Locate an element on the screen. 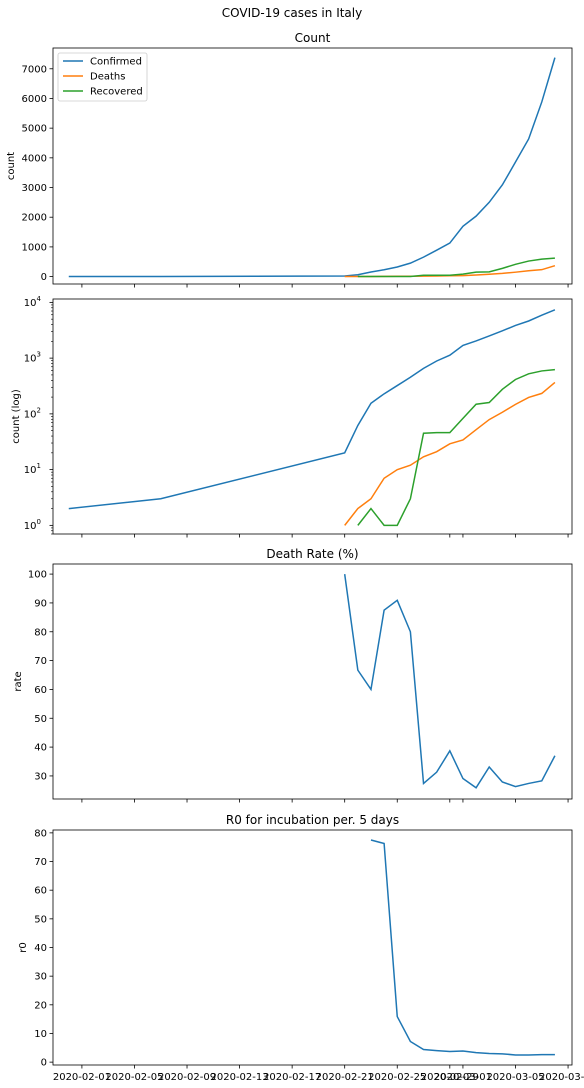 Image resolution: width=584 pixels, height=1088 pixels. y-tick-label: 2000 is located at coordinates (34, 218).